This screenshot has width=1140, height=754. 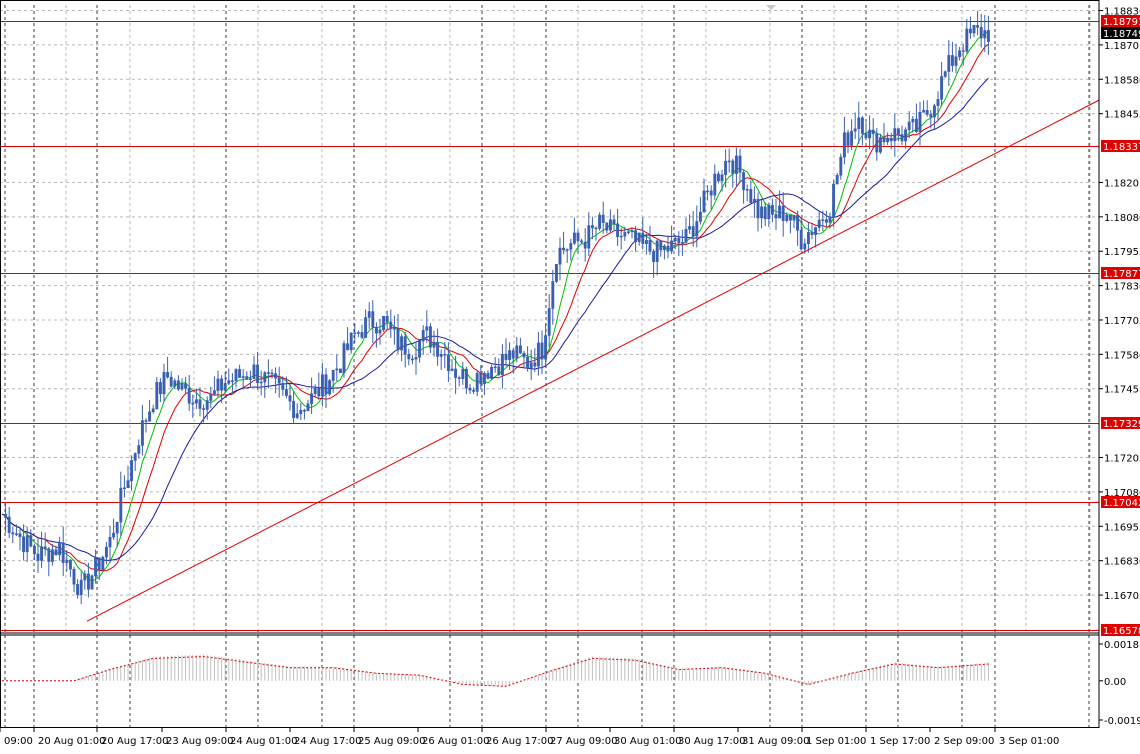 What do you see at coordinates (1122, 645) in the screenshot?
I see `osc-tick-label: 0.001818` at bounding box center [1122, 645].